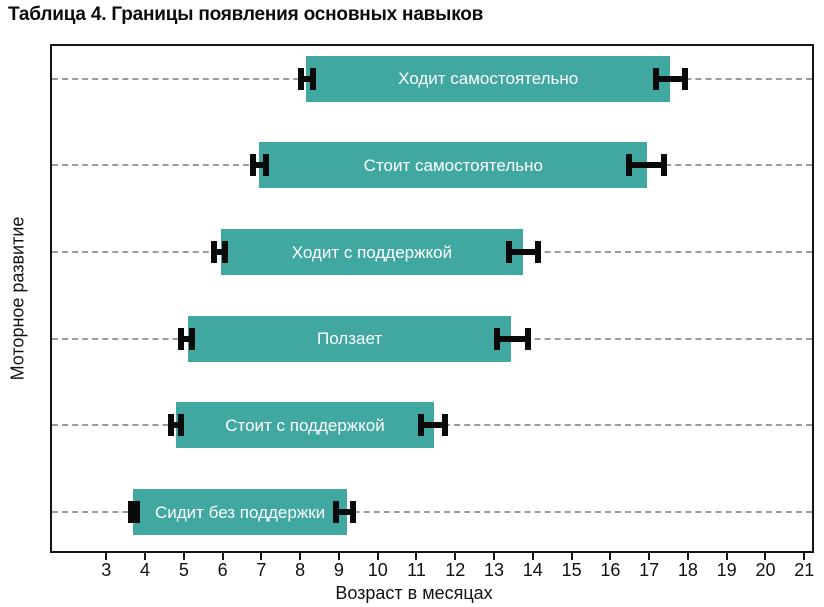 The image size is (824, 607). What do you see at coordinates (416, 570) in the screenshot?
I see `x-tick-label: 11` at bounding box center [416, 570].